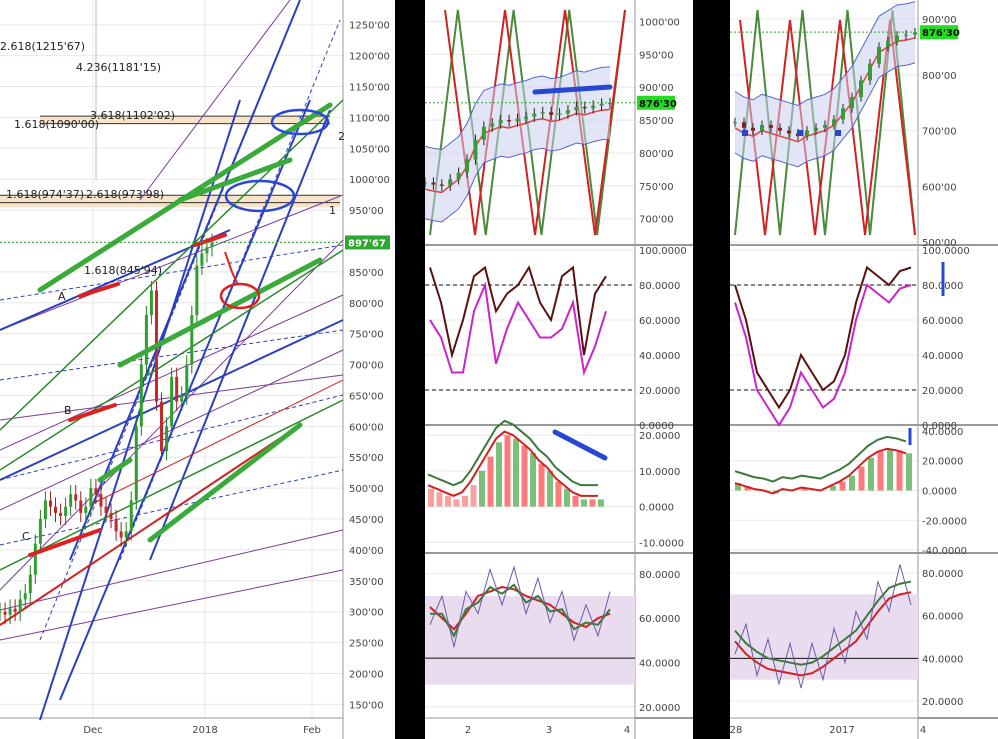 The image size is (998, 739). Describe the element at coordinates (825, 115) in the screenshot. I see `bollinger-lower` at that location.